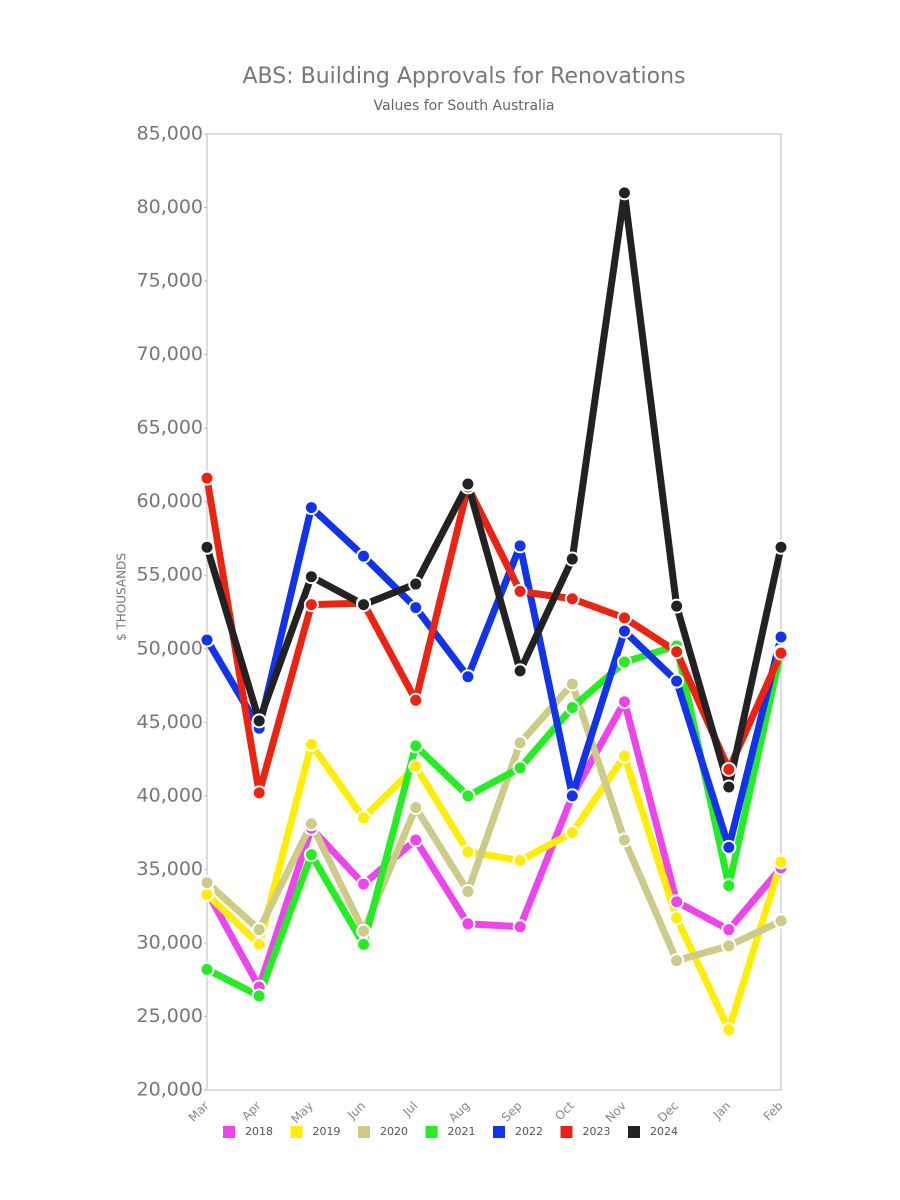  What do you see at coordinates (463, 76) in the screenshot?
I see `chart-title: ABS: Building Approvals for Renovations` at bounding box center [463, 76].